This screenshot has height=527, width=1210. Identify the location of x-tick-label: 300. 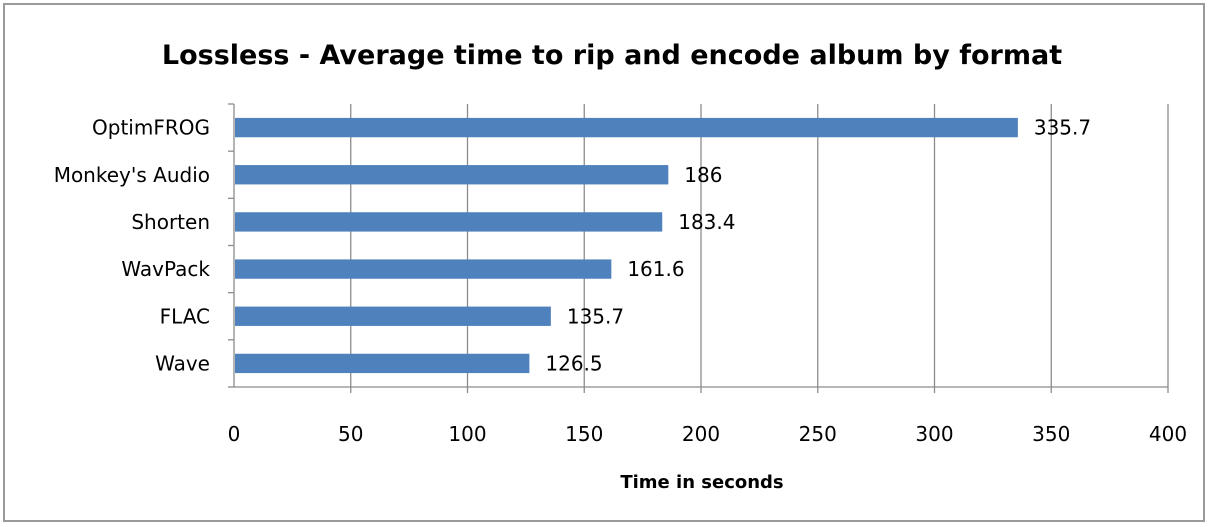
(934, 434).